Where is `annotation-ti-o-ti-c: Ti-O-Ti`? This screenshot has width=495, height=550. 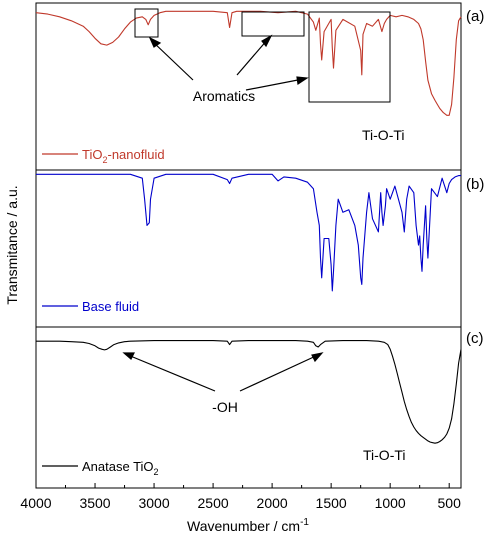 annotation-ti-o-ti-c: Ti-O-Ti is located at coordinates (384, 455).